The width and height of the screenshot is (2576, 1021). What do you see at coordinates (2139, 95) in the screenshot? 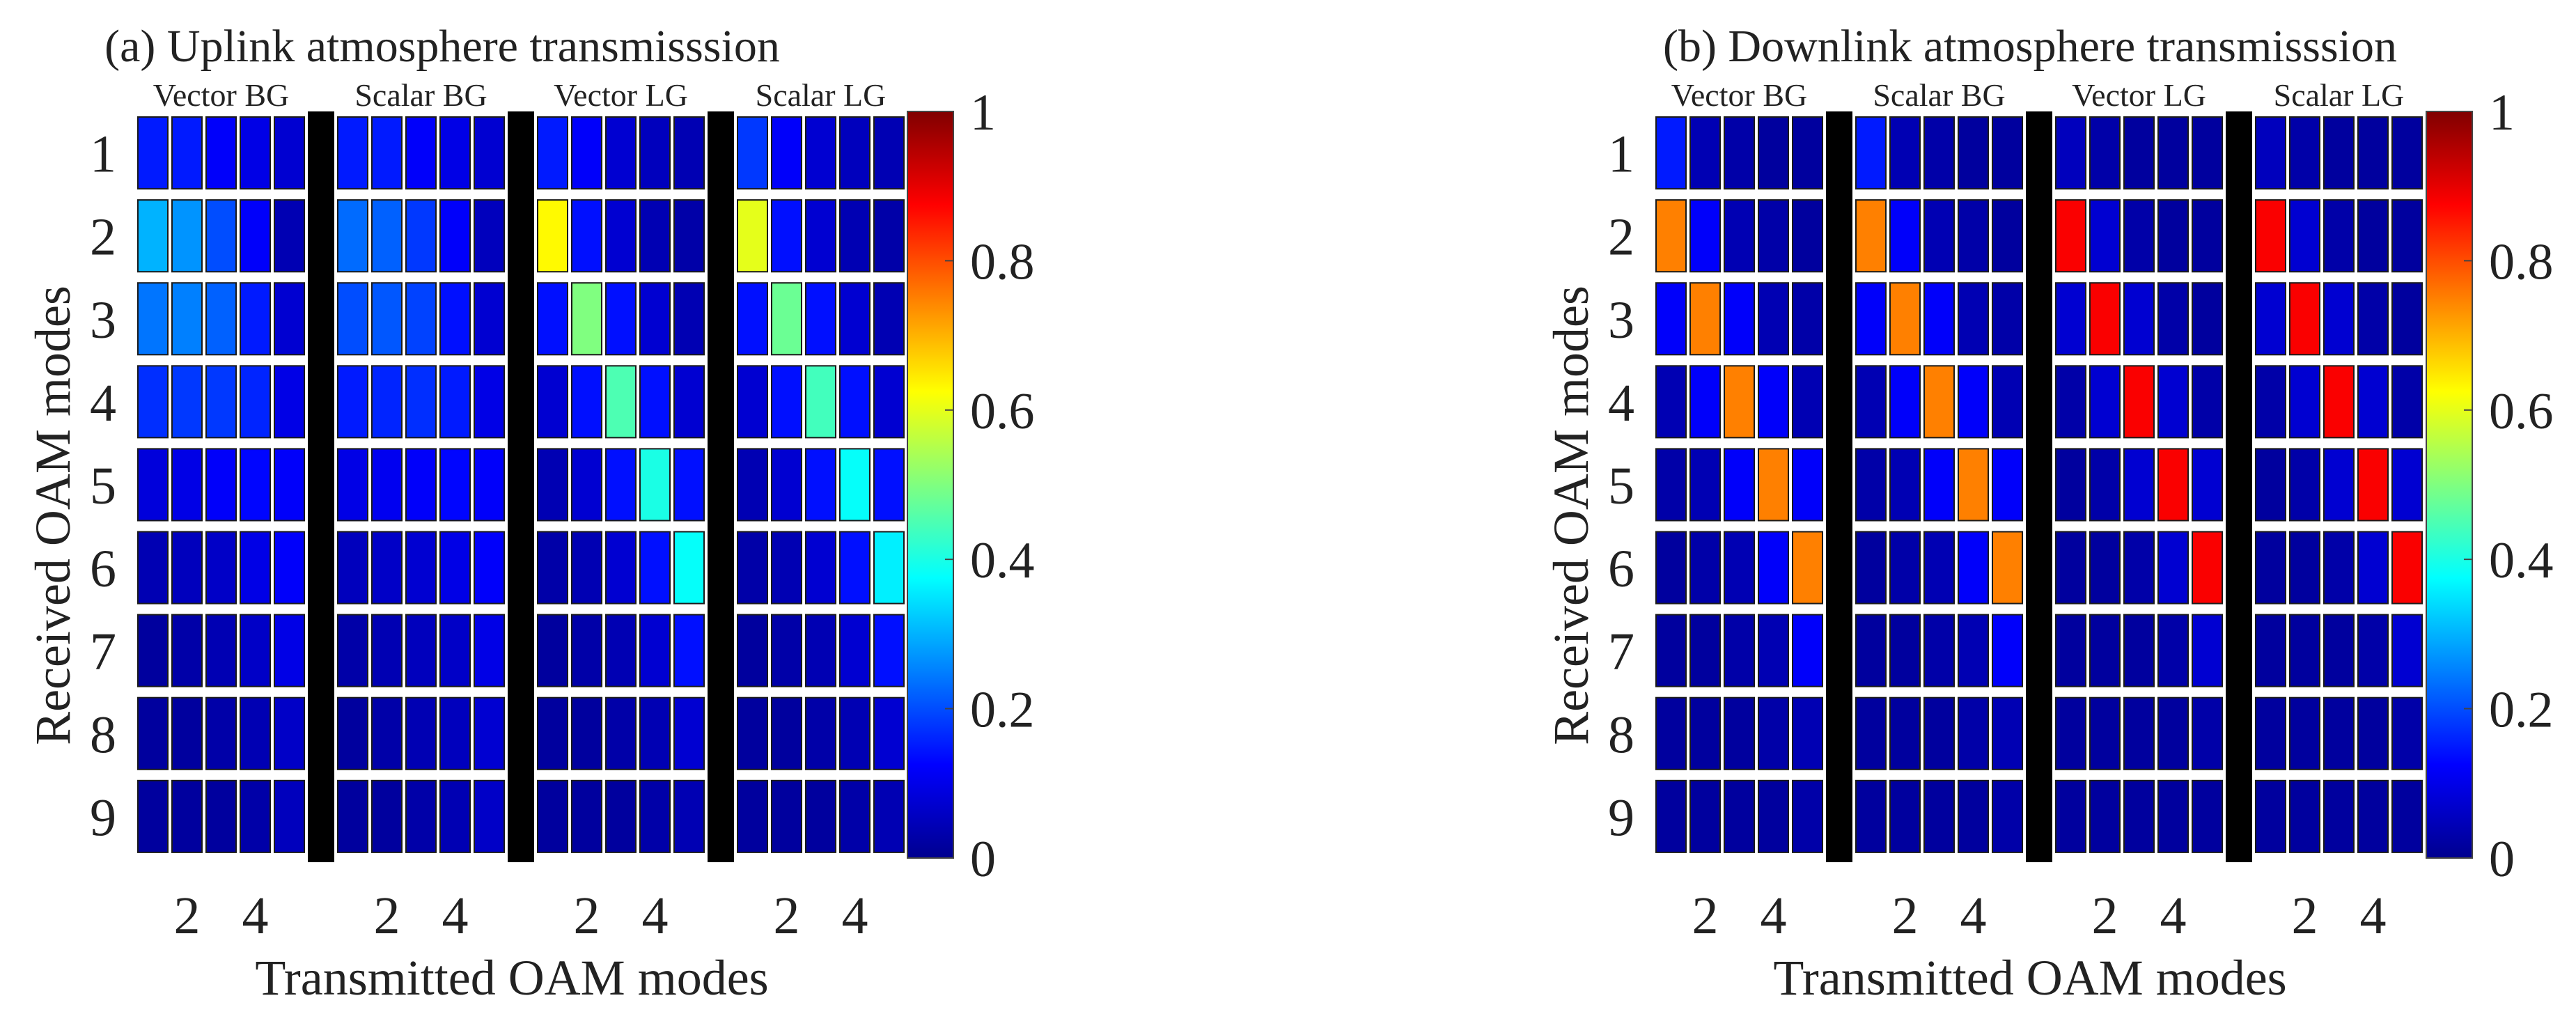
I see `group-label: Vector LG` at bounding box center [2139, 95].